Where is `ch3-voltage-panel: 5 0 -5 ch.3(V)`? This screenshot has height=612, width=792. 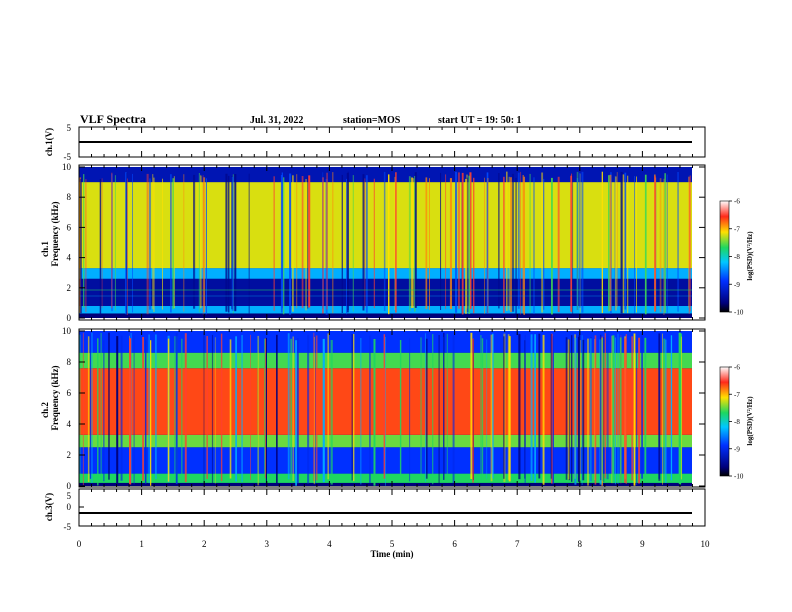 ch3-voltage-panel: 5 0 -5 ch.3(V) is located at coordinates (375, 510).